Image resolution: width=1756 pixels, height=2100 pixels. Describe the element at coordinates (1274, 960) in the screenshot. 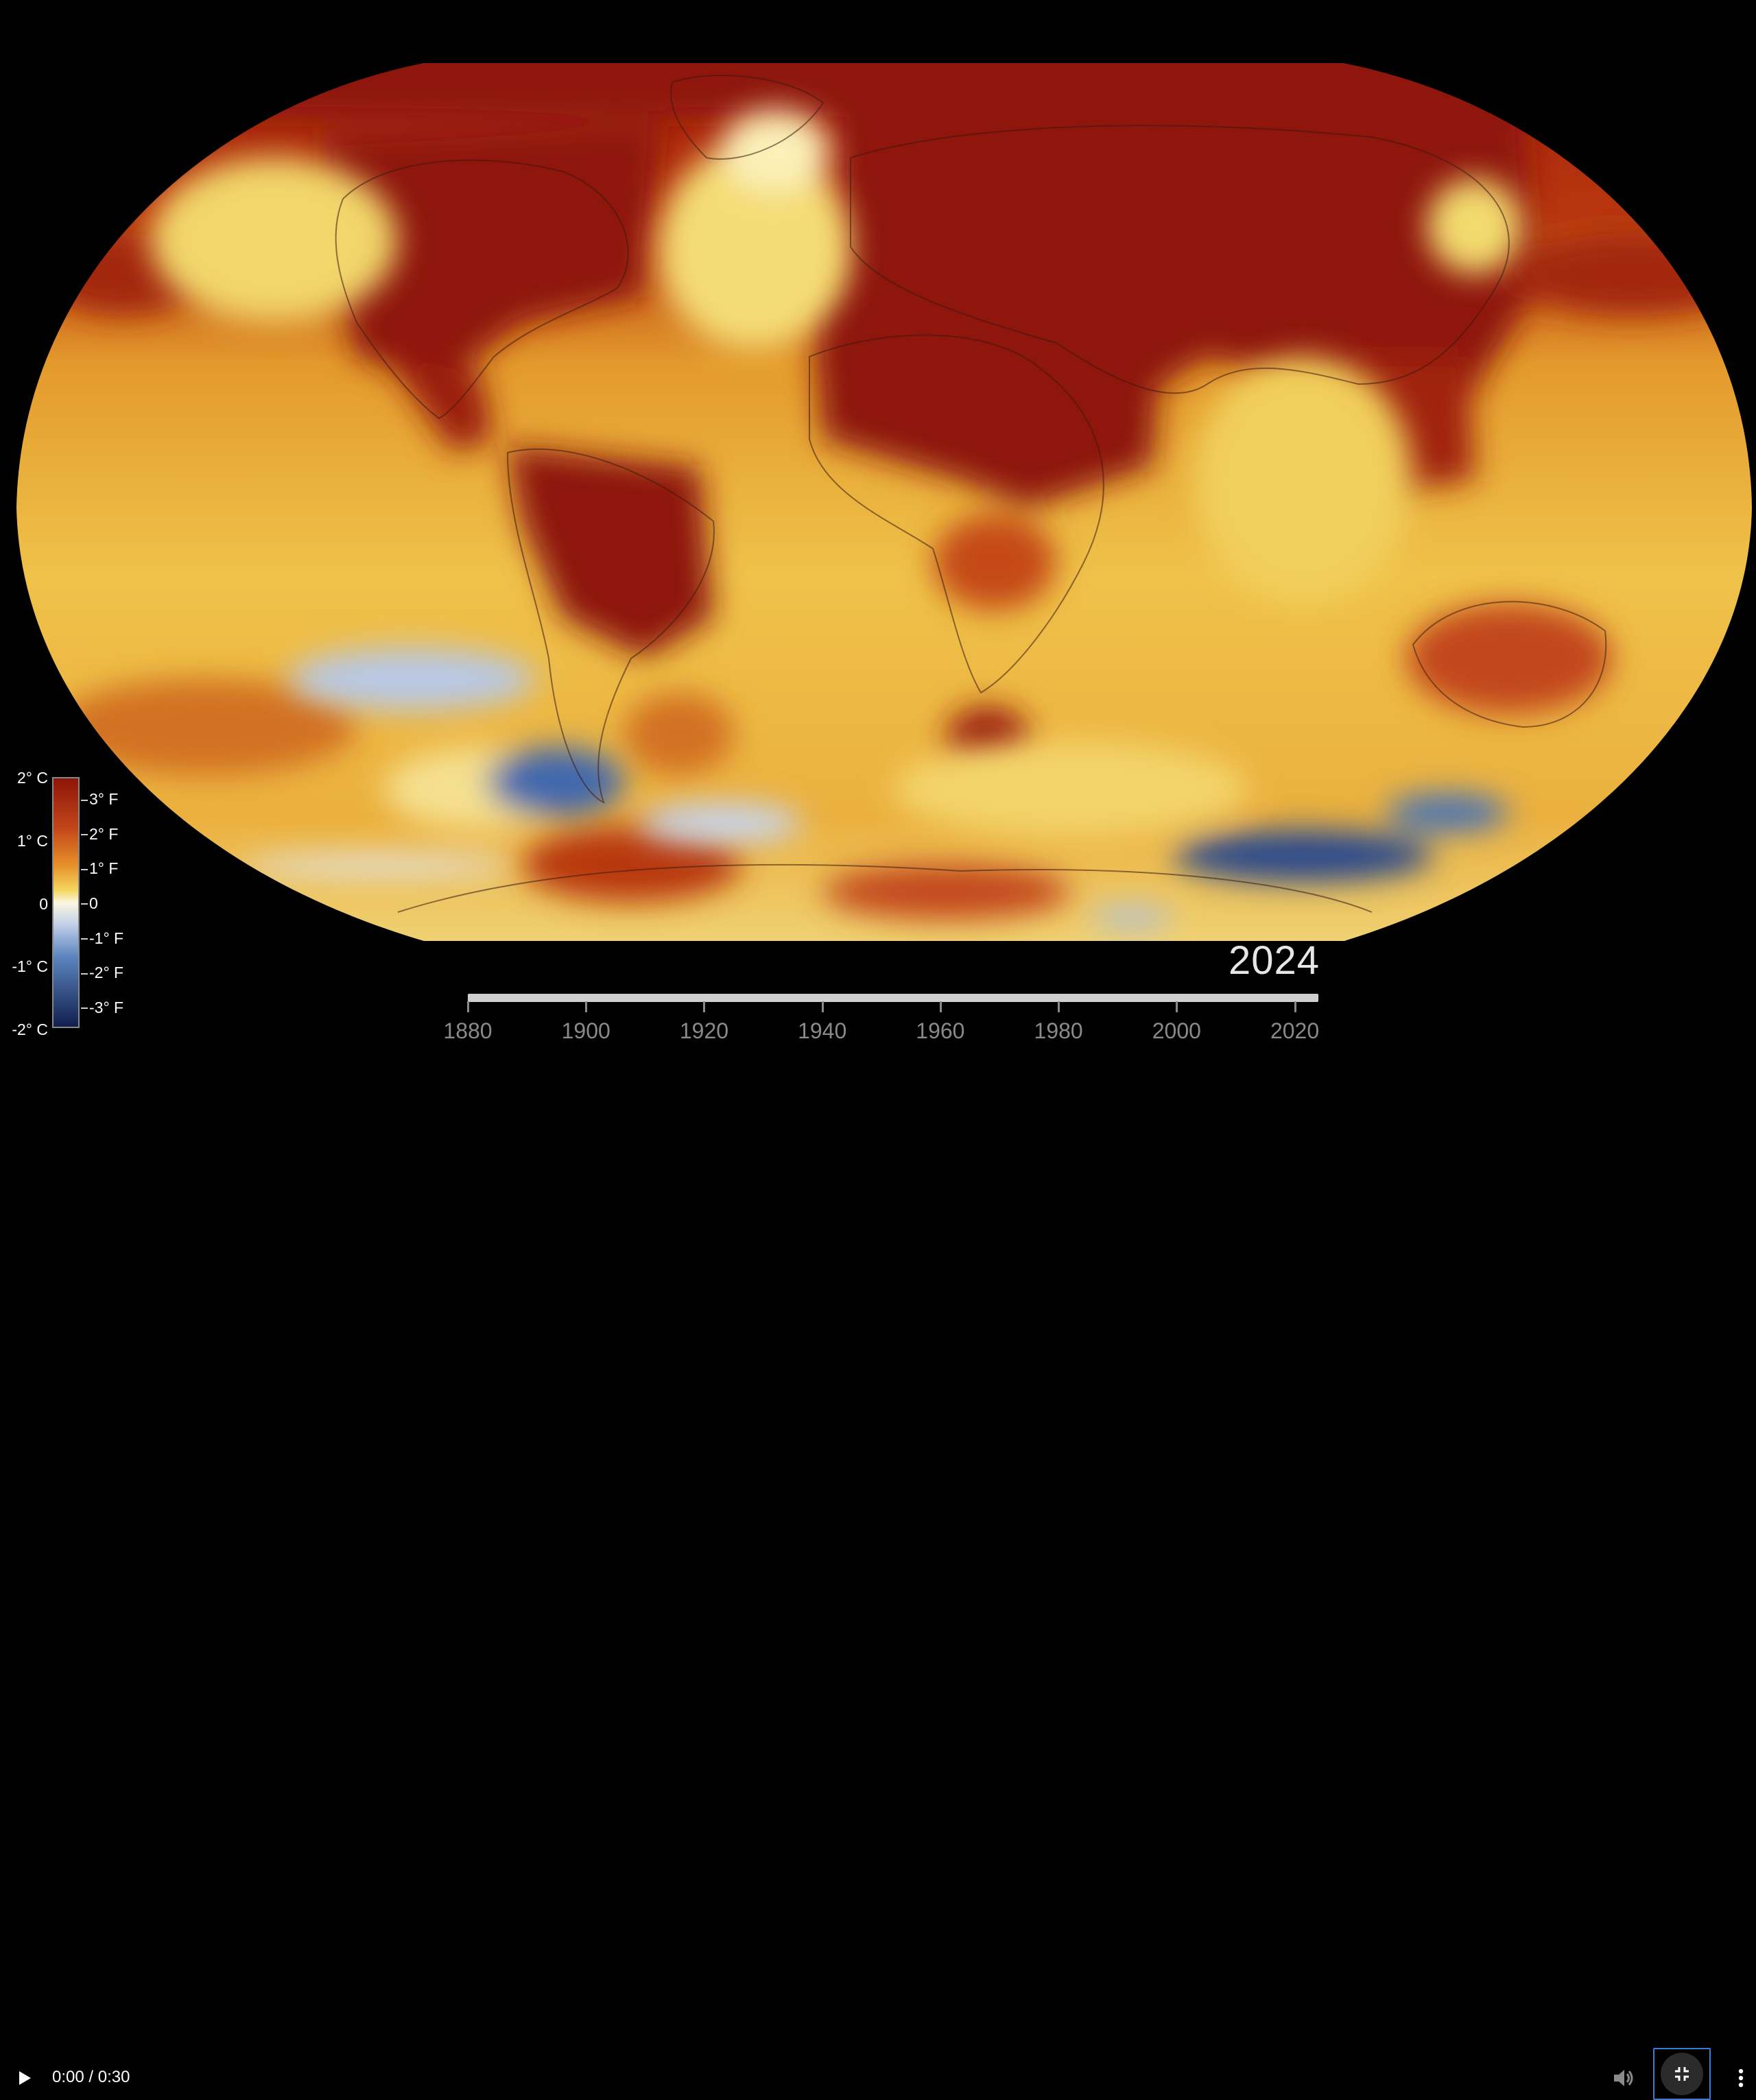

I see `current-year: 2024` at that location.